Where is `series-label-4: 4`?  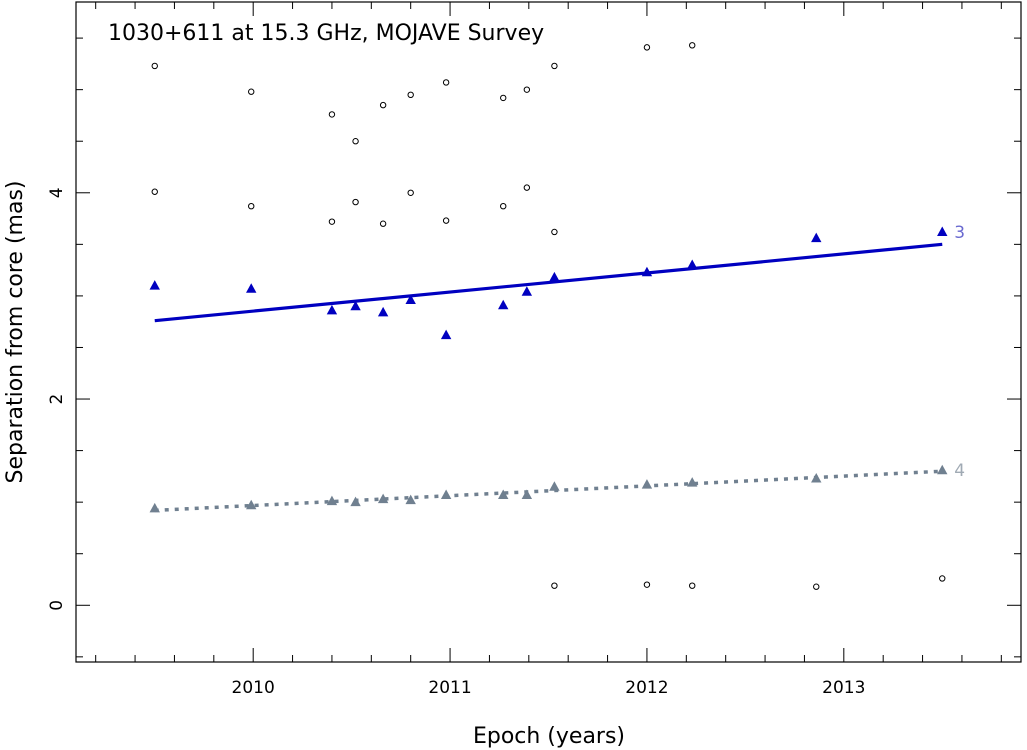 series-label-4: 4 is located at coordinates (959, 471).